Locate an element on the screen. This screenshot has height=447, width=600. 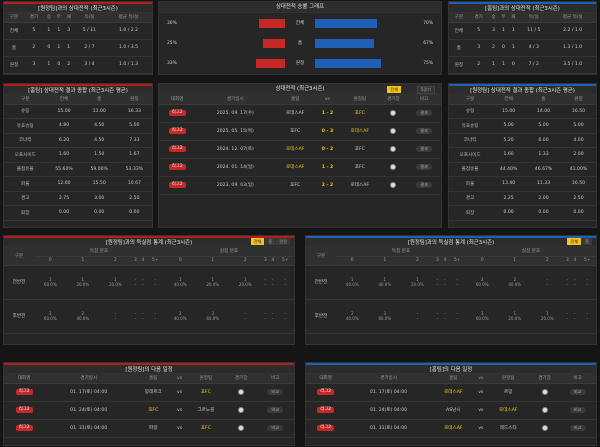
away-team: 그르노블 is located at coordinates (206, 410).